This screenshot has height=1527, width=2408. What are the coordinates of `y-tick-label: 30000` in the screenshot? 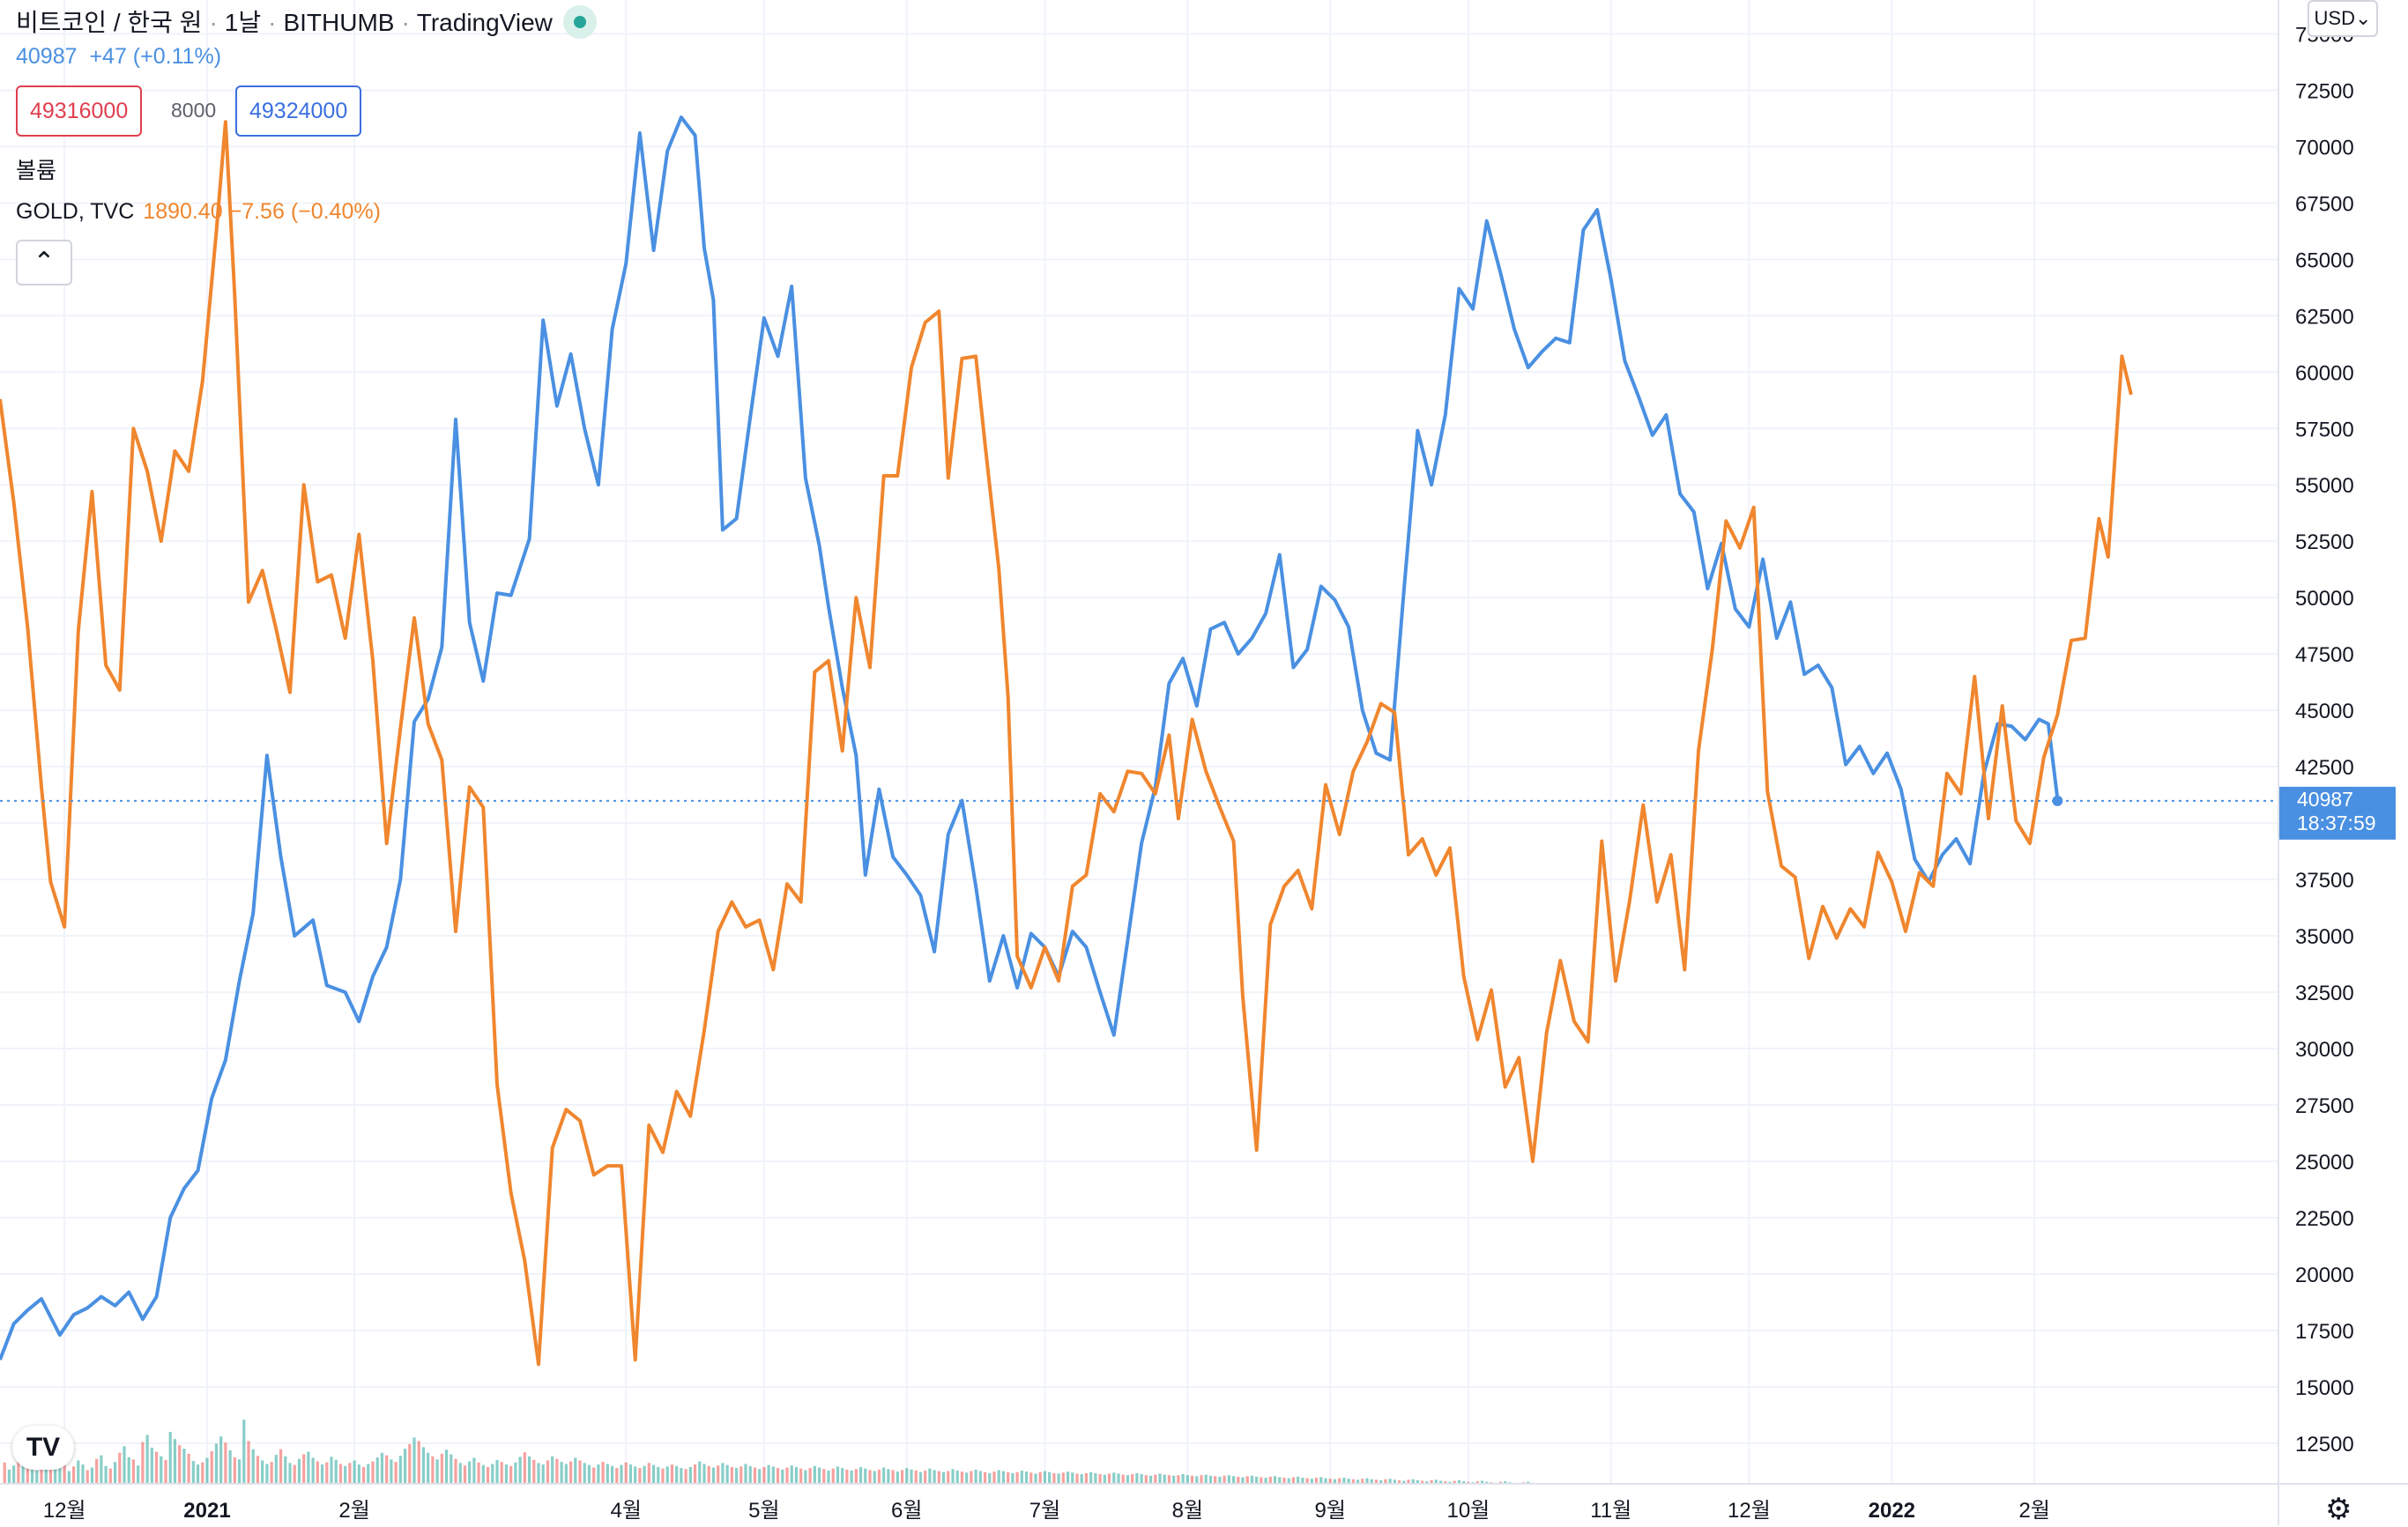 It's located at (2324, 1050).